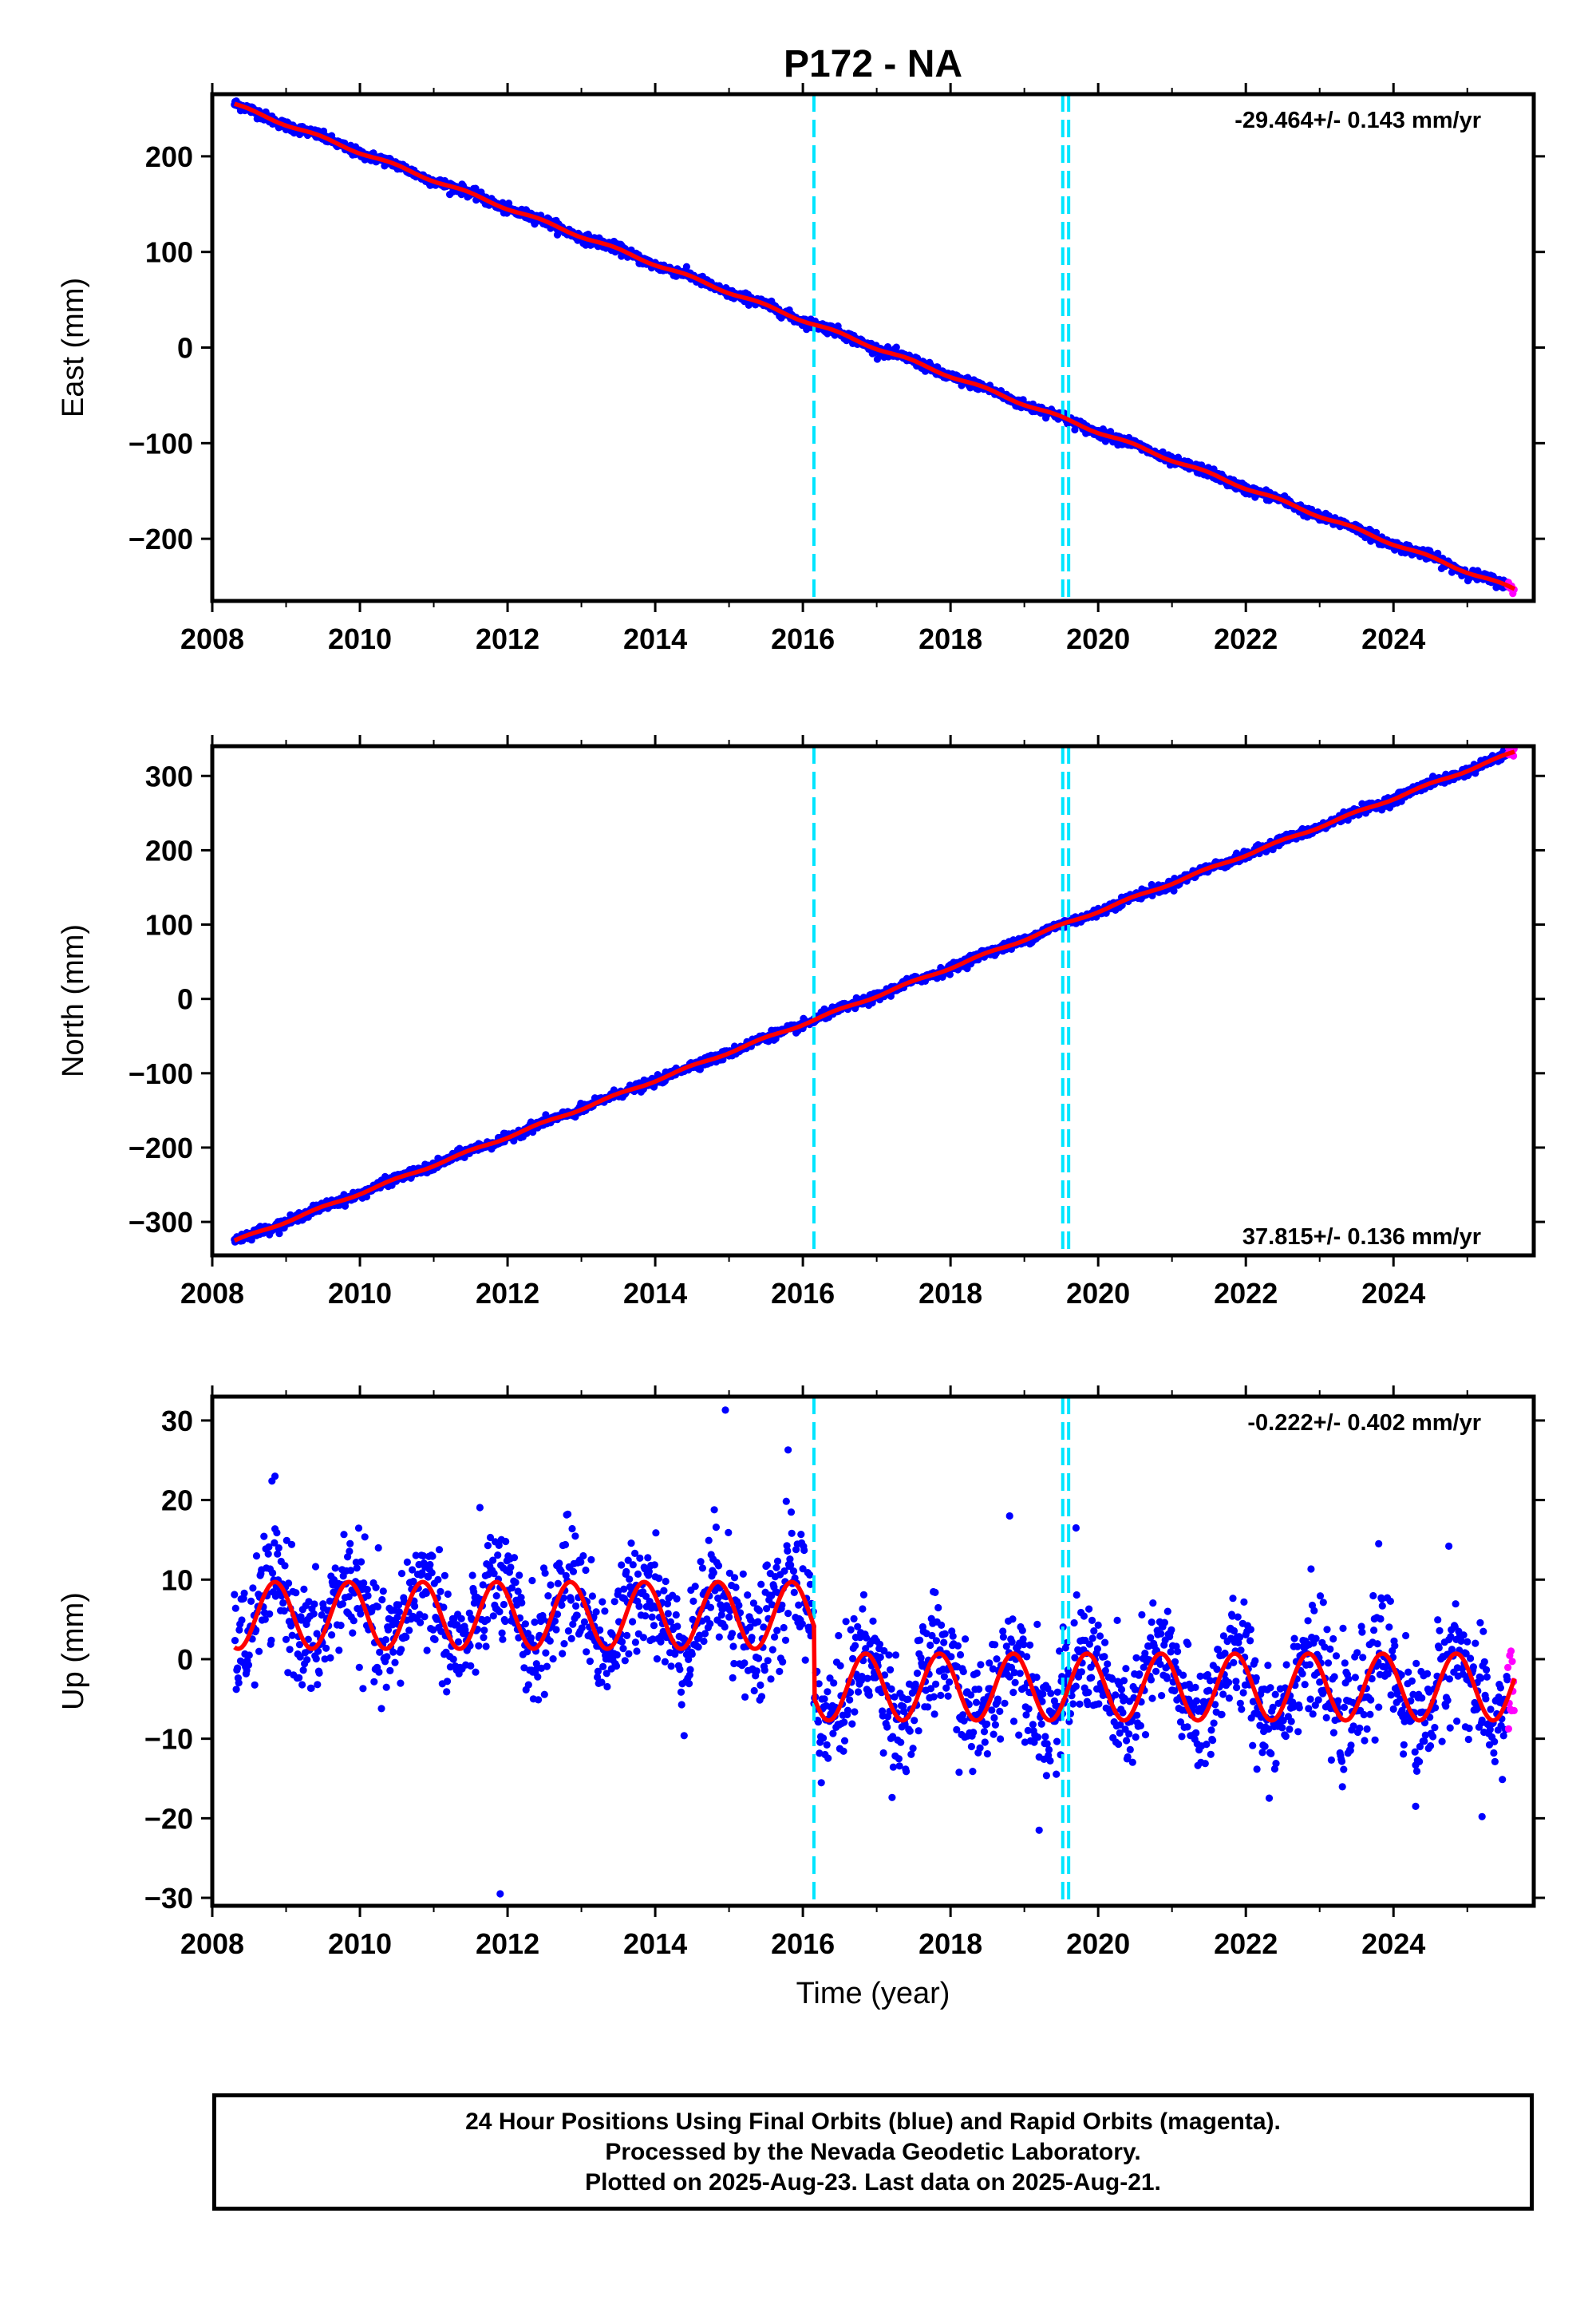 Image resolution: width=1596 pixels, height=2316 pixels. Describe the element at coordinates (507, 638) in the screenshot. I see `x-tick-label: 2012` at that location.